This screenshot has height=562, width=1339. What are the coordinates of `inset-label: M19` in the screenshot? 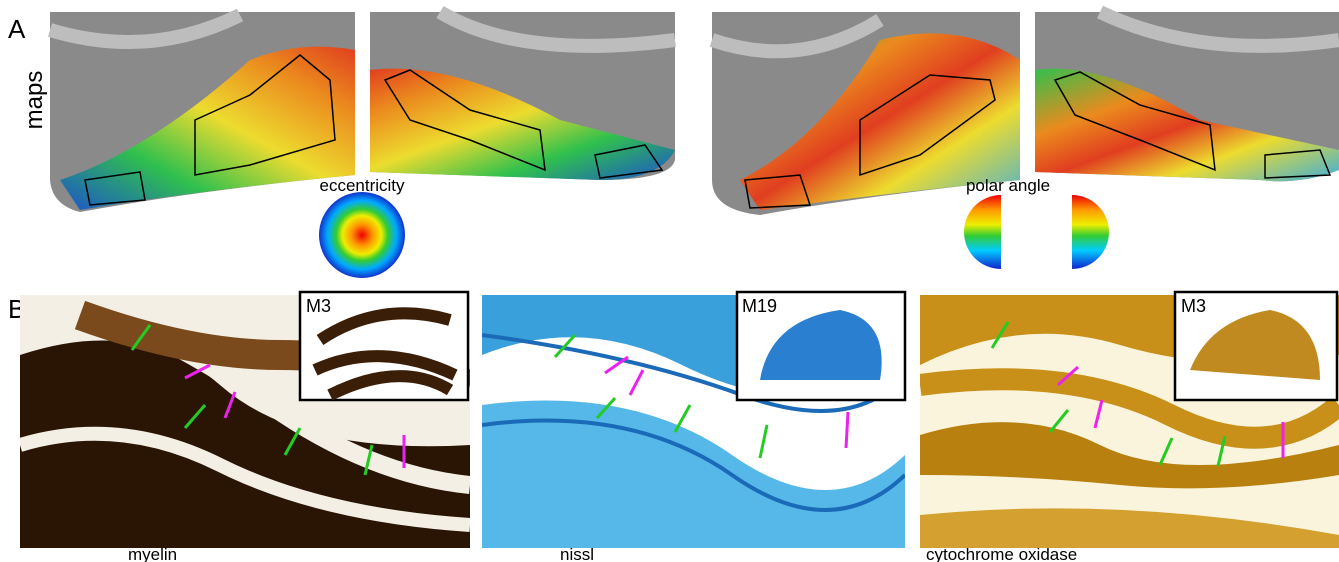 It's located at (759, 306).